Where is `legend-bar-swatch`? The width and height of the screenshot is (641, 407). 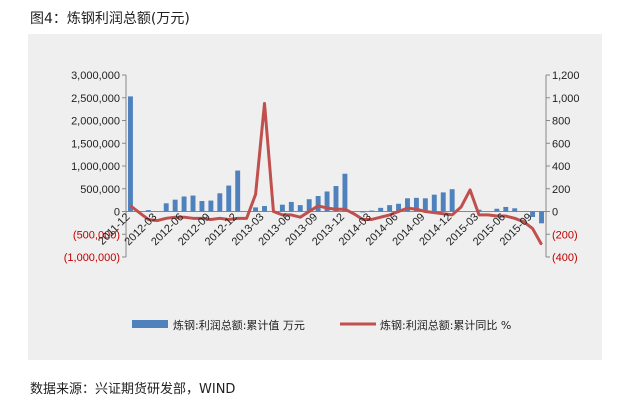
legend-bar-swatch is located at coordinates (150, 324).